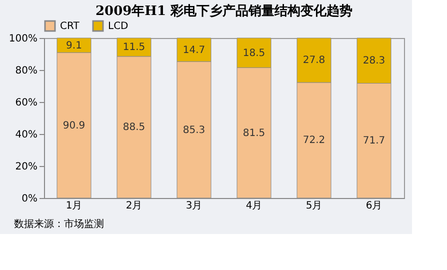 The height and width of the screenshot is (270, 447). Describe the element at coordinates (194, 130) in the screenshot. I see `data-label: 85.3` at that location.